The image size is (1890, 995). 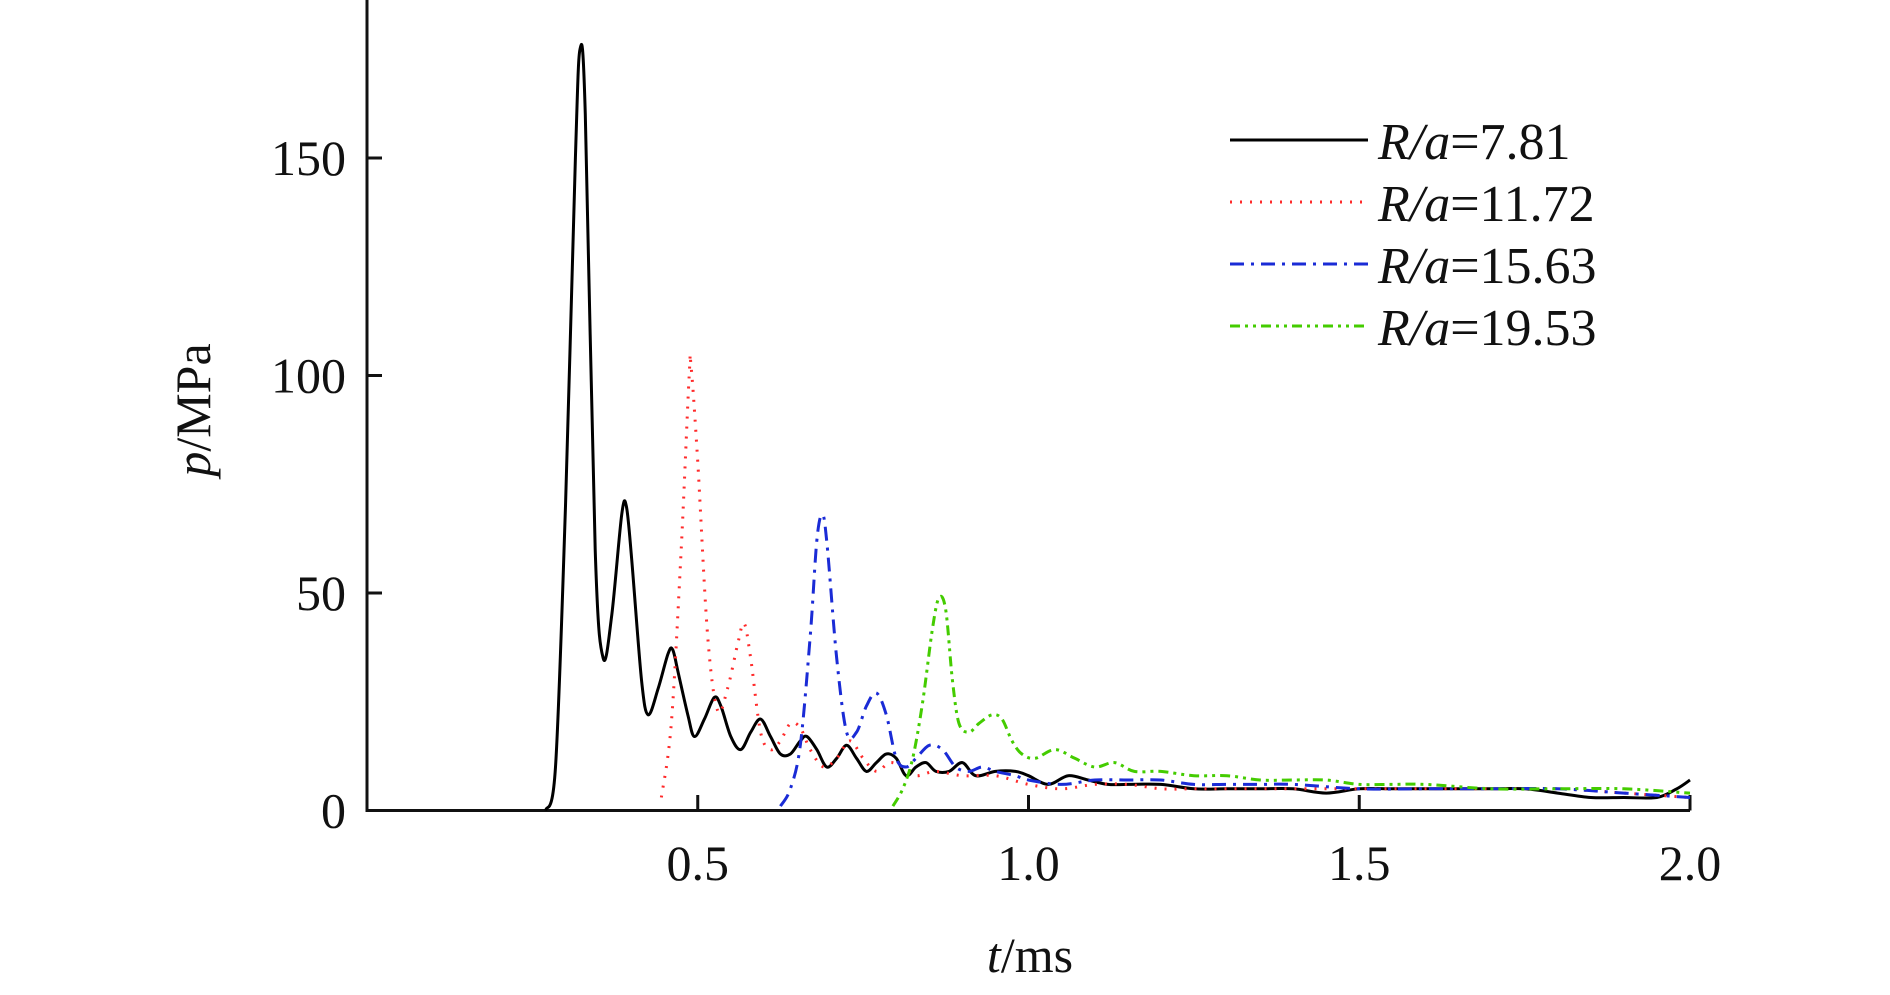 What do you see at coordinates (1037, 955) in the screenshot?
I see `x-axis-unit: /ms` at bounding box center [1037, 955].